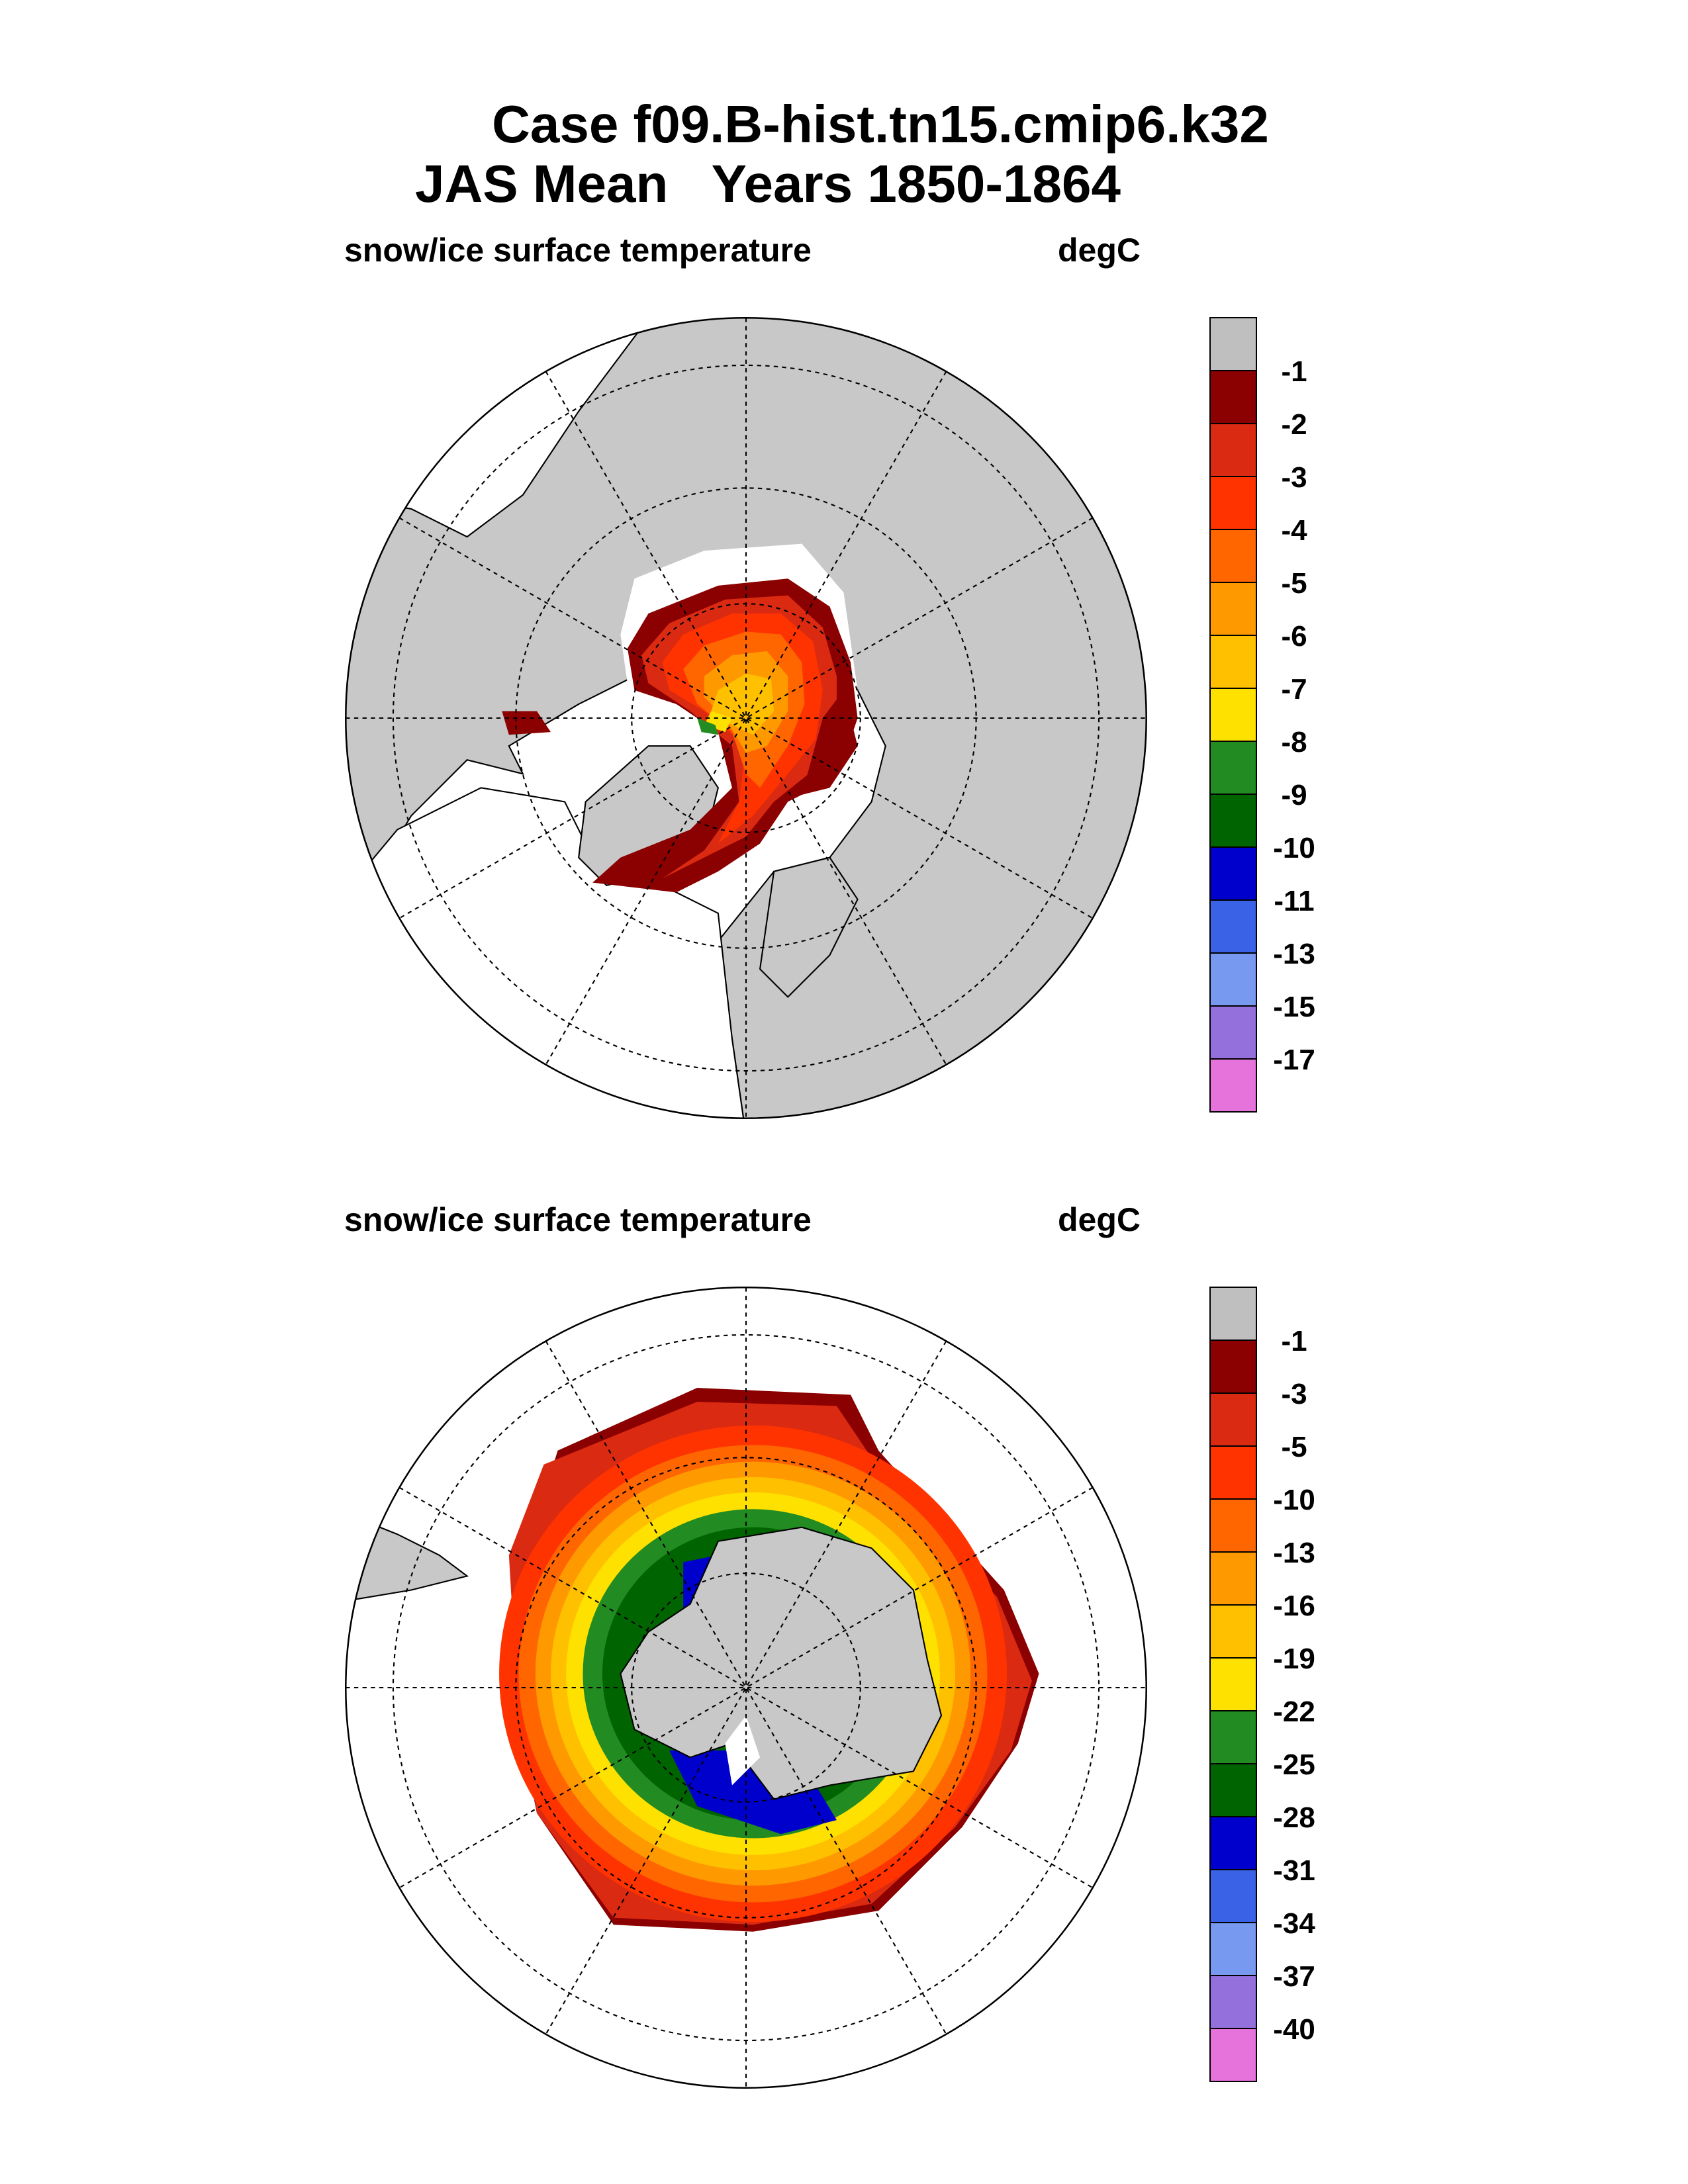  Describe the element at coordinates (1294, 2029) in the screenshot. I see `colorbar-label: -40` at that location.